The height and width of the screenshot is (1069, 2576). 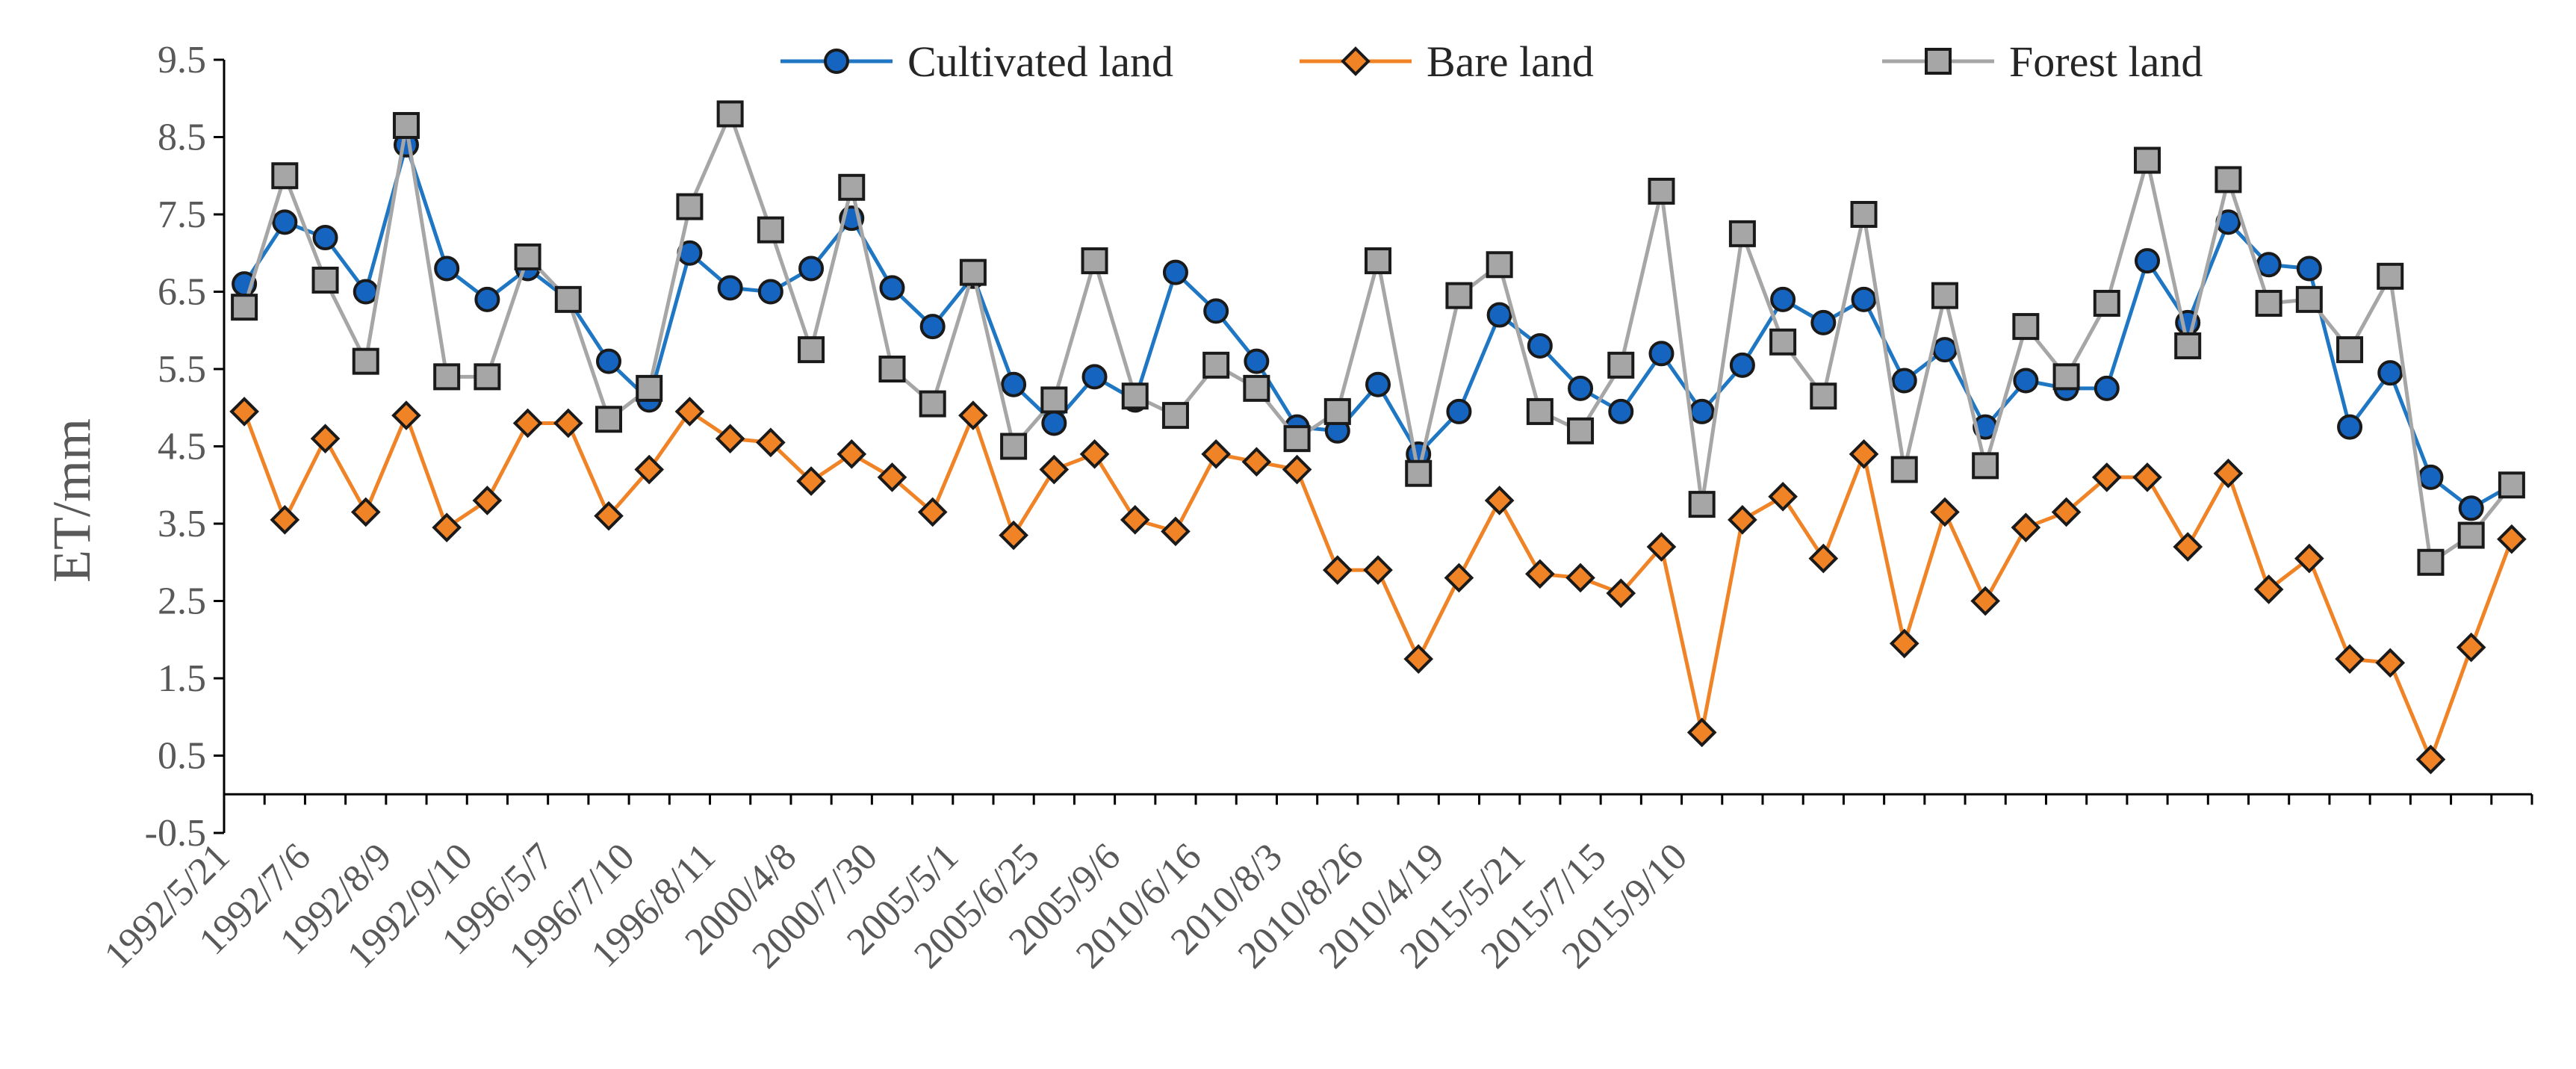 I want to click on legend-label: Forest land, so click(x=2106, y=61).